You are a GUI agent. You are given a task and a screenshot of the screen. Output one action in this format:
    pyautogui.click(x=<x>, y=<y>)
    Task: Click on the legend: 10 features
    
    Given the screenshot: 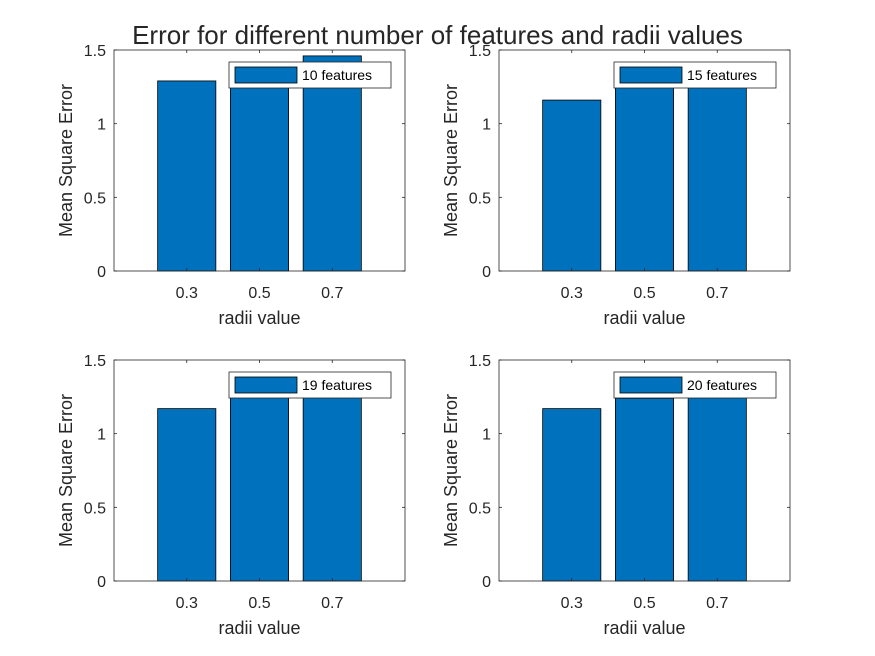 What is the action you would take?
    pyautogui.click(x=310, y=75)
    